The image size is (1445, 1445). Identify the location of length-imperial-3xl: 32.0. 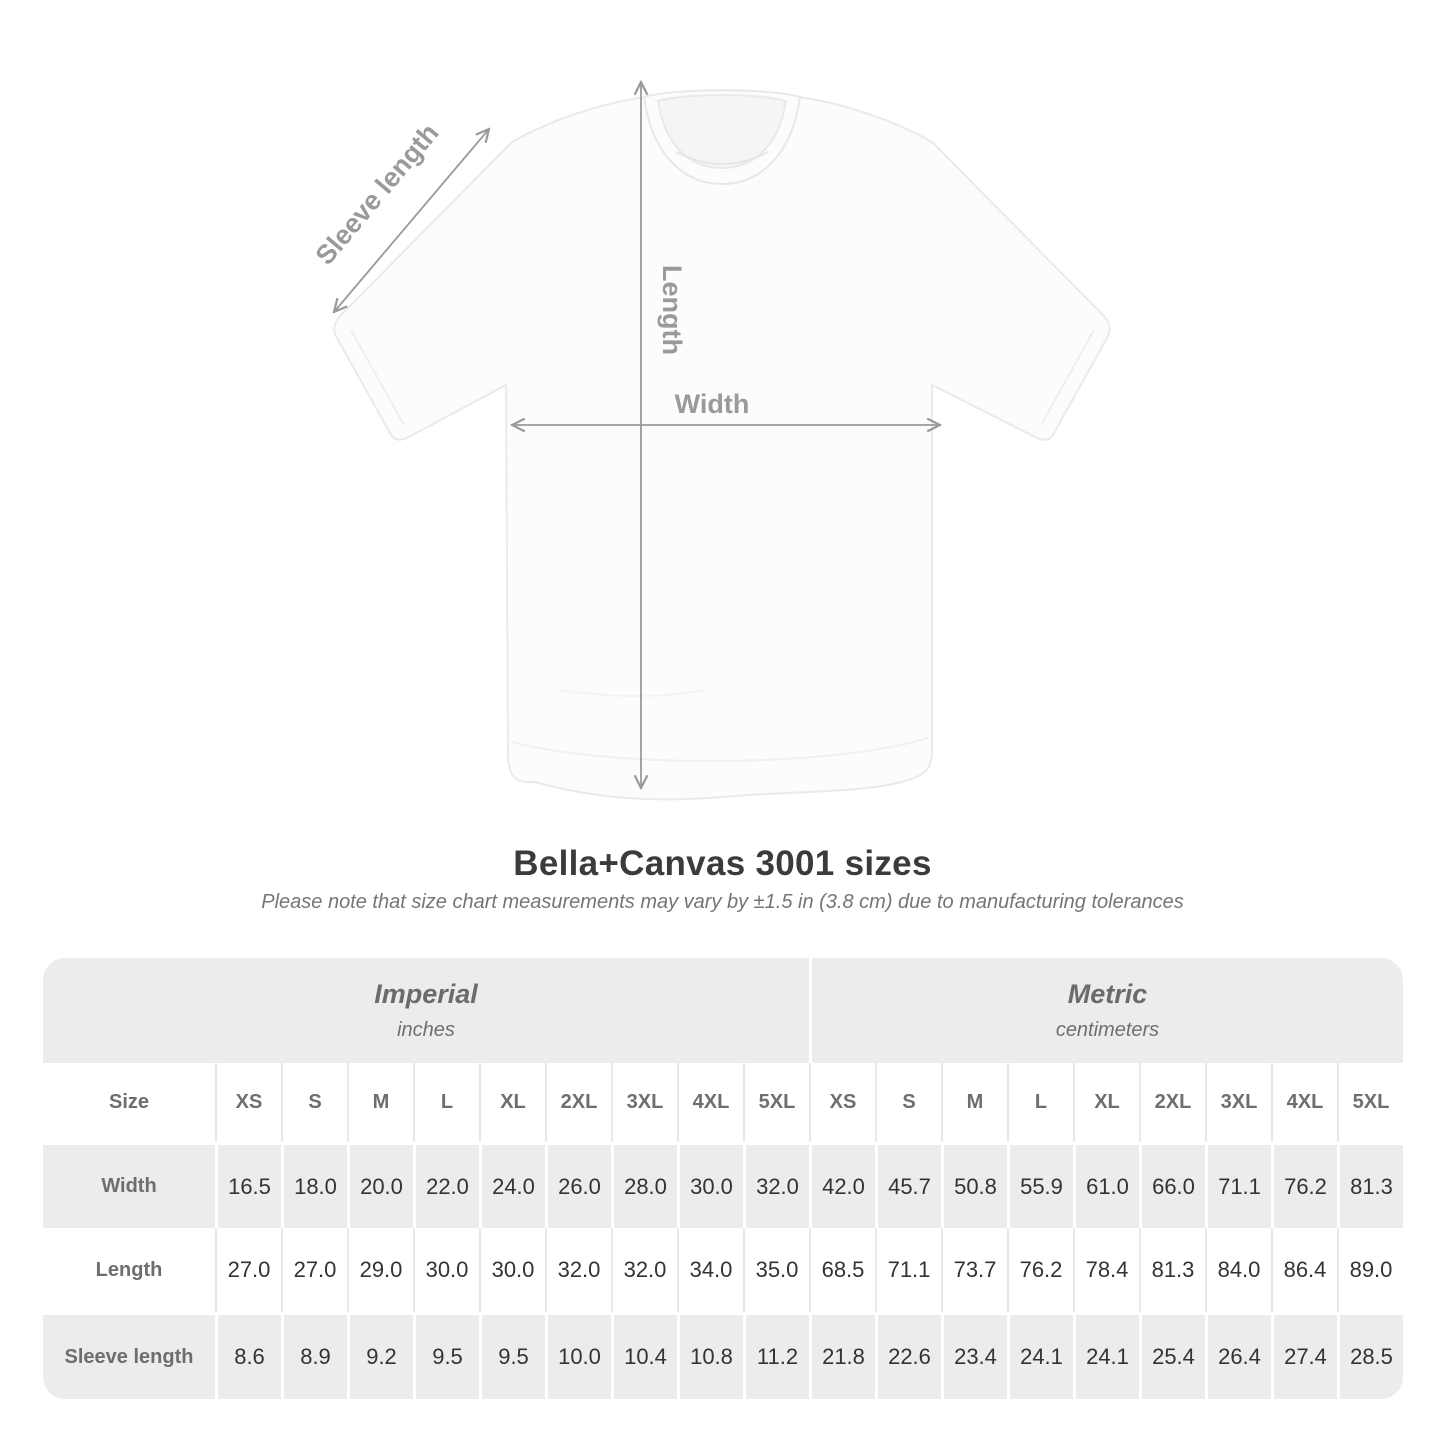
(644, 1270).